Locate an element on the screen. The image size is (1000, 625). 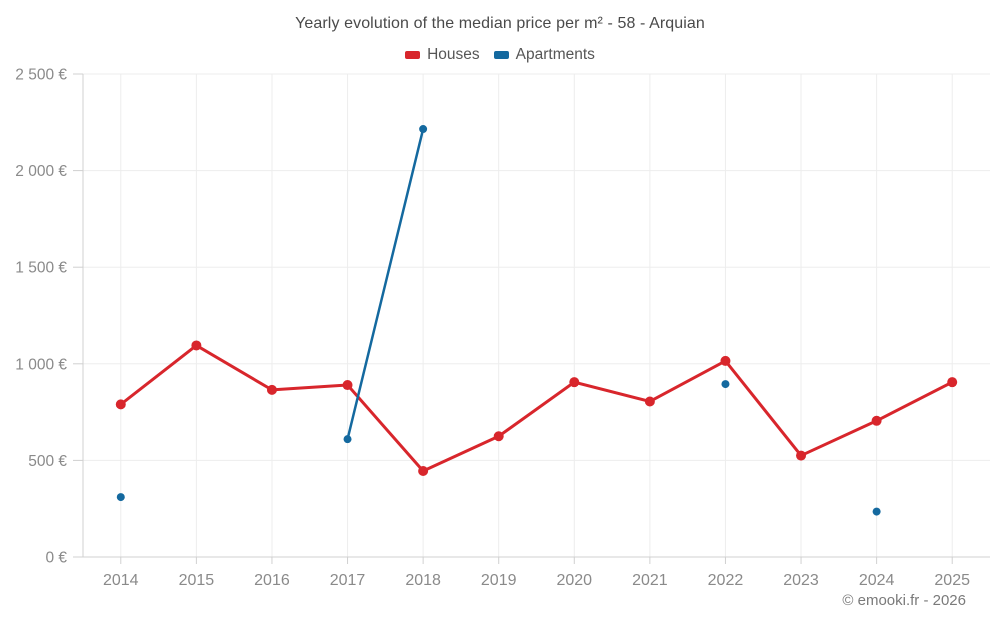
legend-item-houses: Houses is located at coordinates (442, 55).